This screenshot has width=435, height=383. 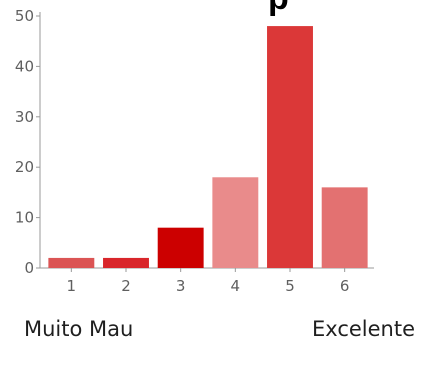 I want to click on y-axis: 0 10 20 30 40 50, so click(x=28, y=142).